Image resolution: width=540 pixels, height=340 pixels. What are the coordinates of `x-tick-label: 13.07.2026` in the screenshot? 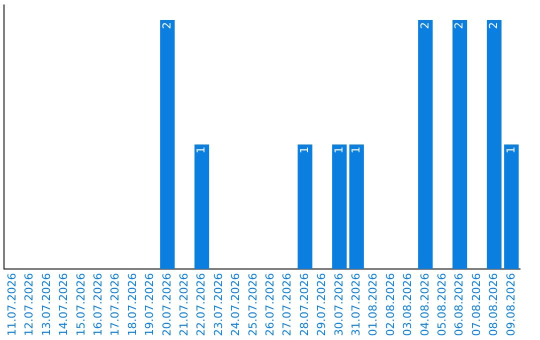 It's located at (46, 304).